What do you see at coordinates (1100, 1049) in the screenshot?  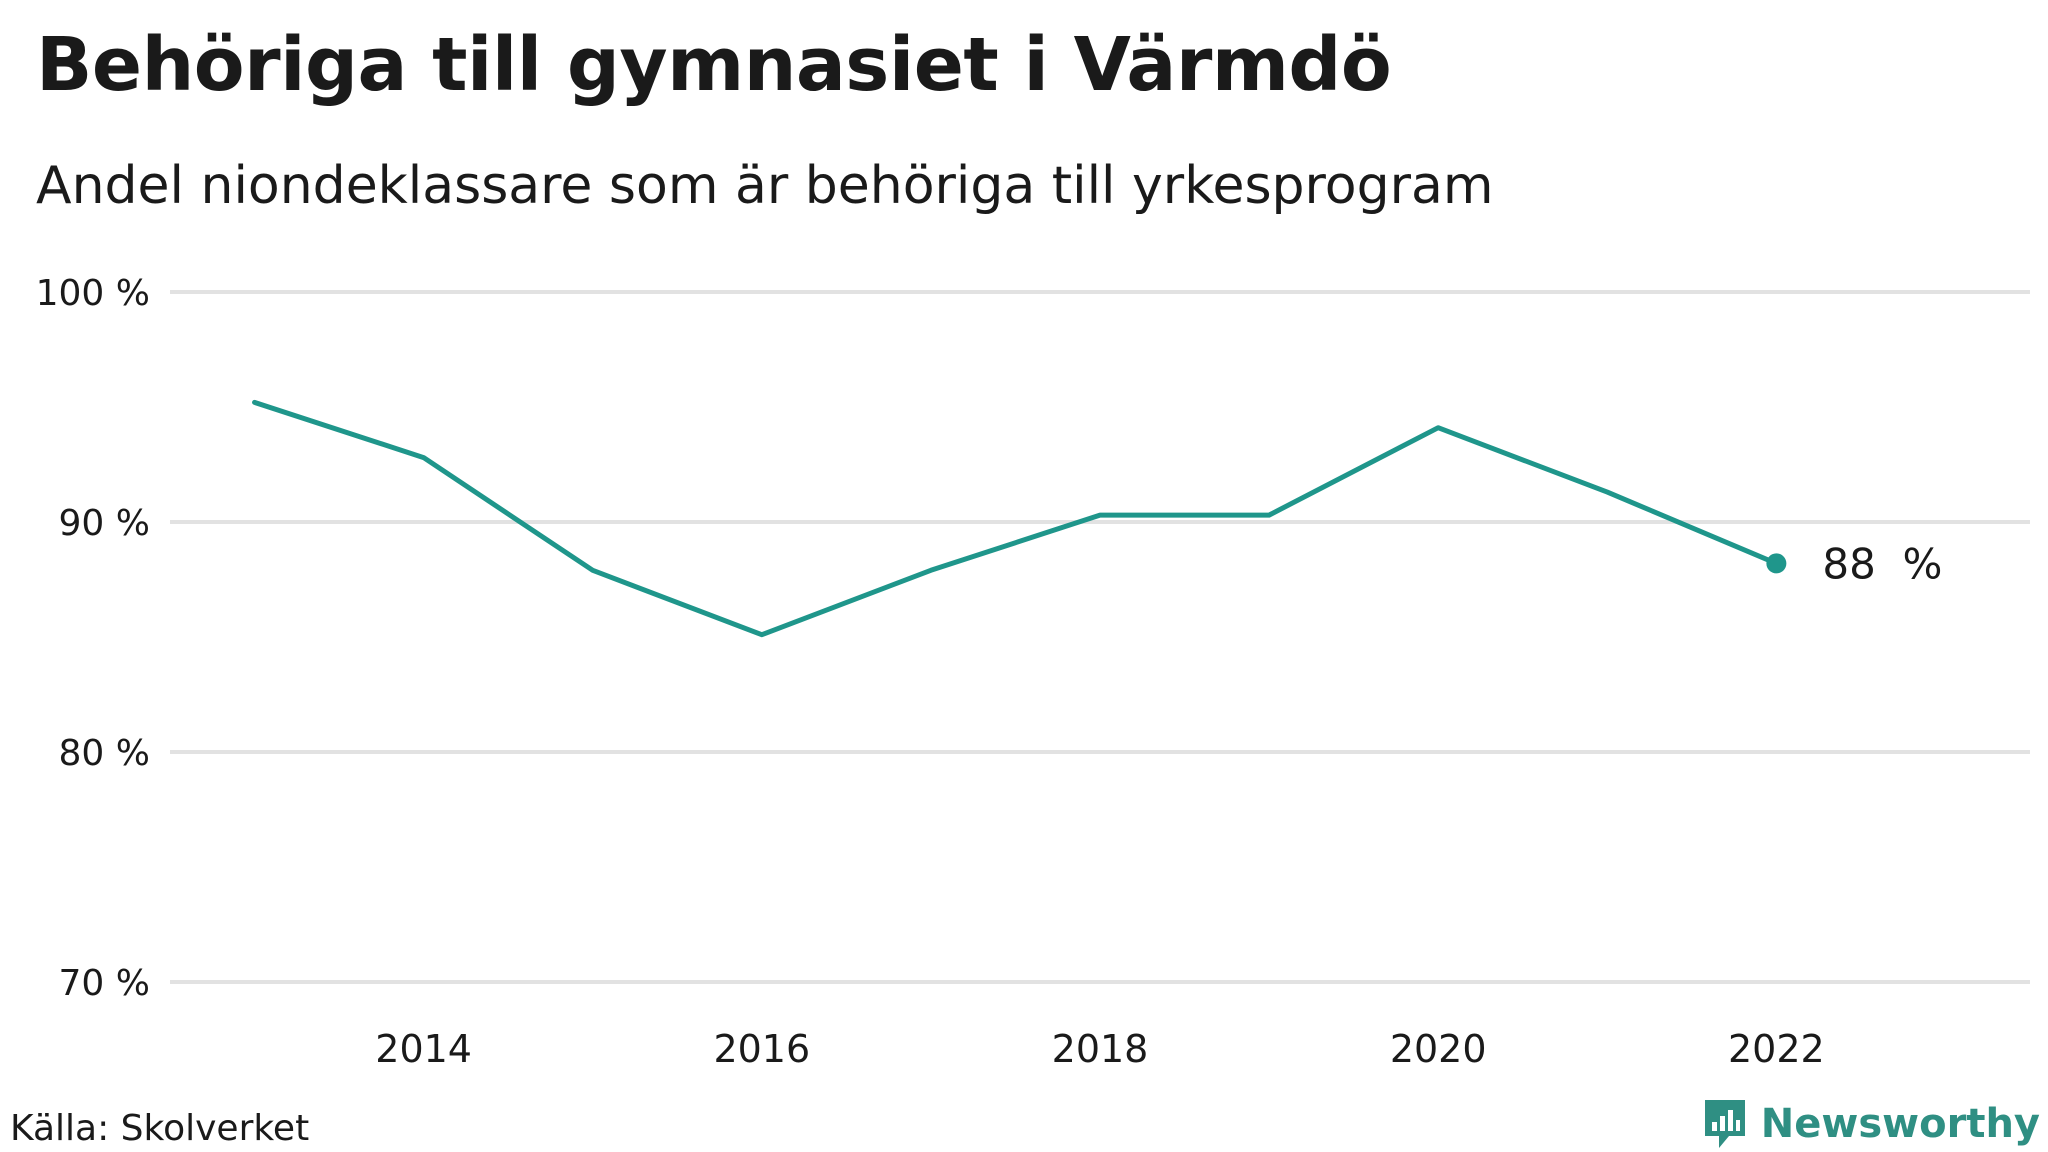 I see `x-tick-label: 2018` at bounding box center [1100, 1049].